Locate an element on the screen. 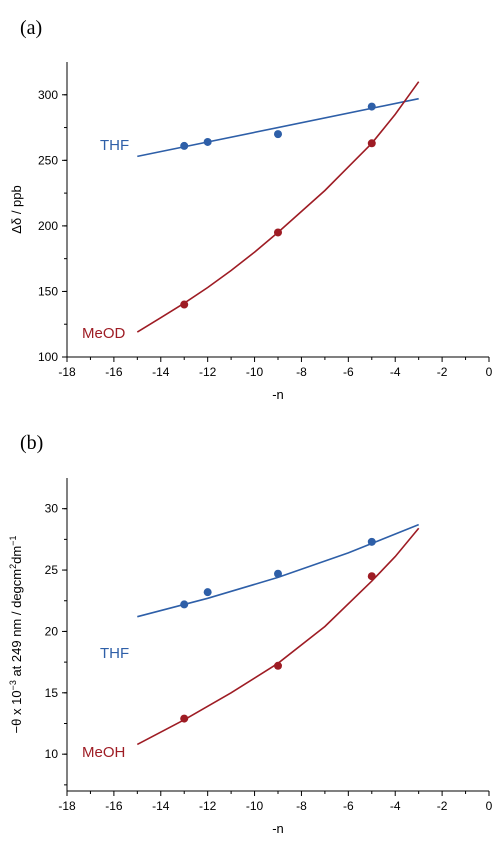  panel-label: (a) is located at coordinates (31, 28).